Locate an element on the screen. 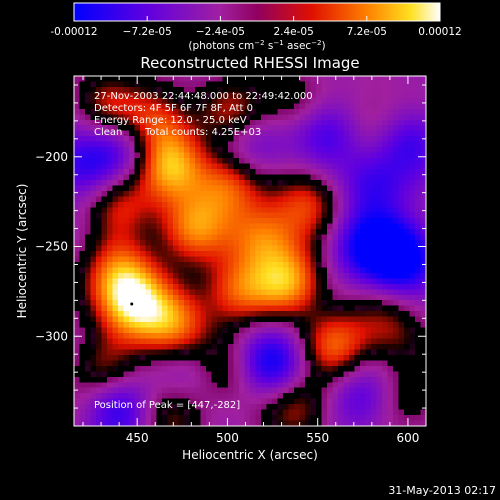 Image resolution: width=500 pixels, height=500 pixels. y-tick-label: −250 is located at coordinates (51, 247).